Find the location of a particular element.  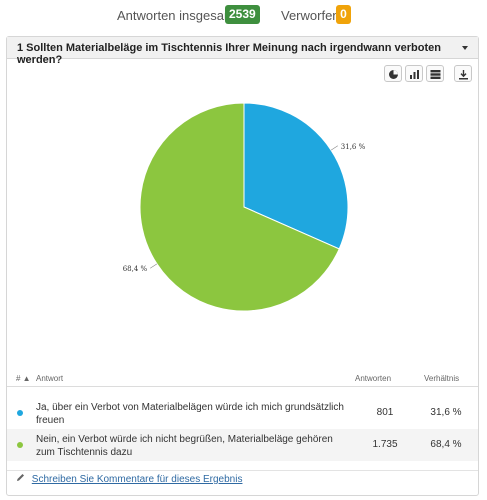

col-header-ratio: Verhältnis is located at coordinates (442, 378).